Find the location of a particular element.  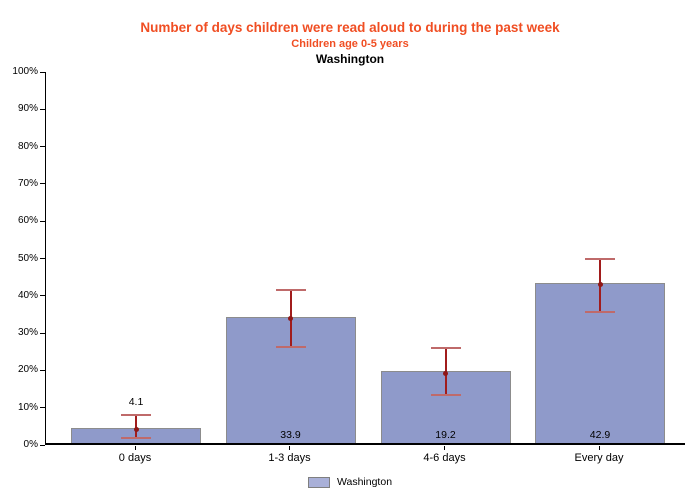

chart-region-title: Washington is located at coordinates (350, 59).